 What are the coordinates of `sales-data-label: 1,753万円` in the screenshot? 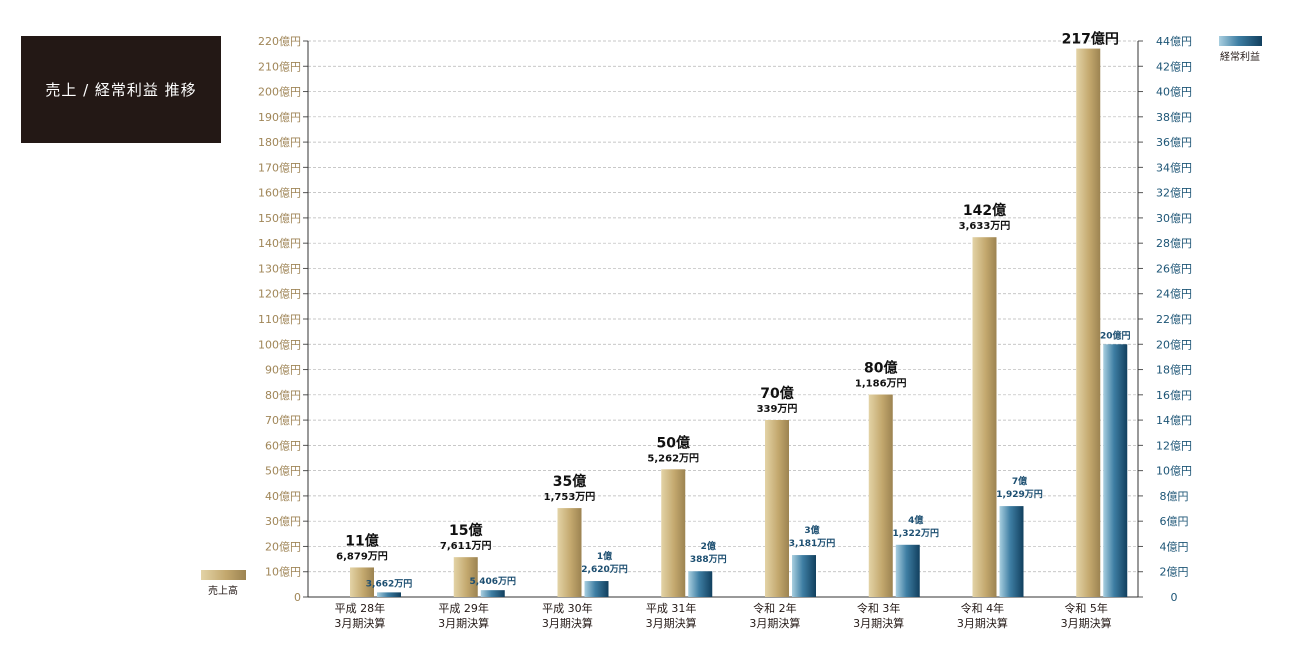 It's located at (570, 497).